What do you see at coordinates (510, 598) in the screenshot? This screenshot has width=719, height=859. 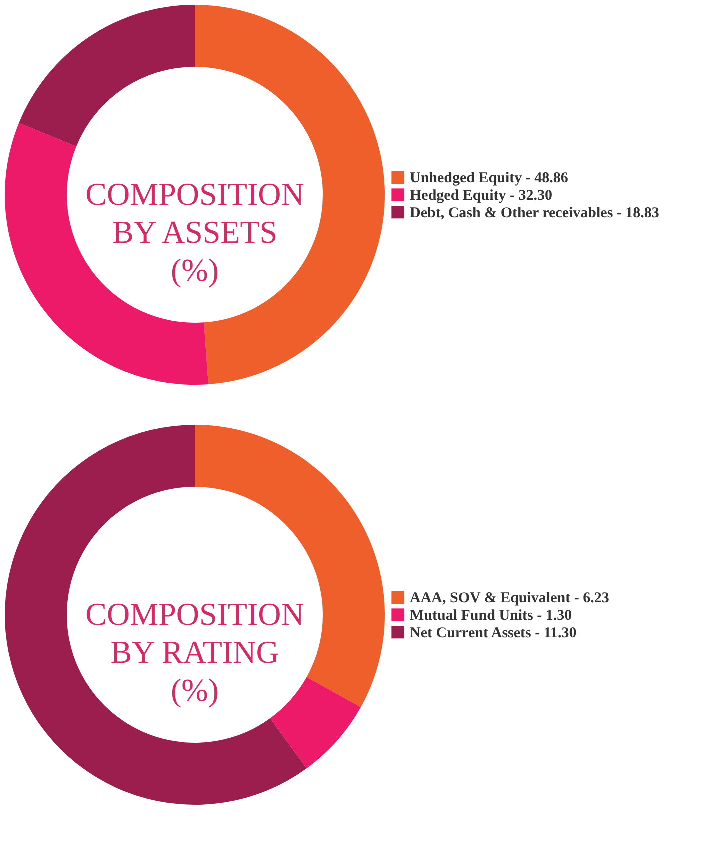 I see `legend-label: AAA, SOV & Equivalent - 6.23` at bounding box center [510, 598].